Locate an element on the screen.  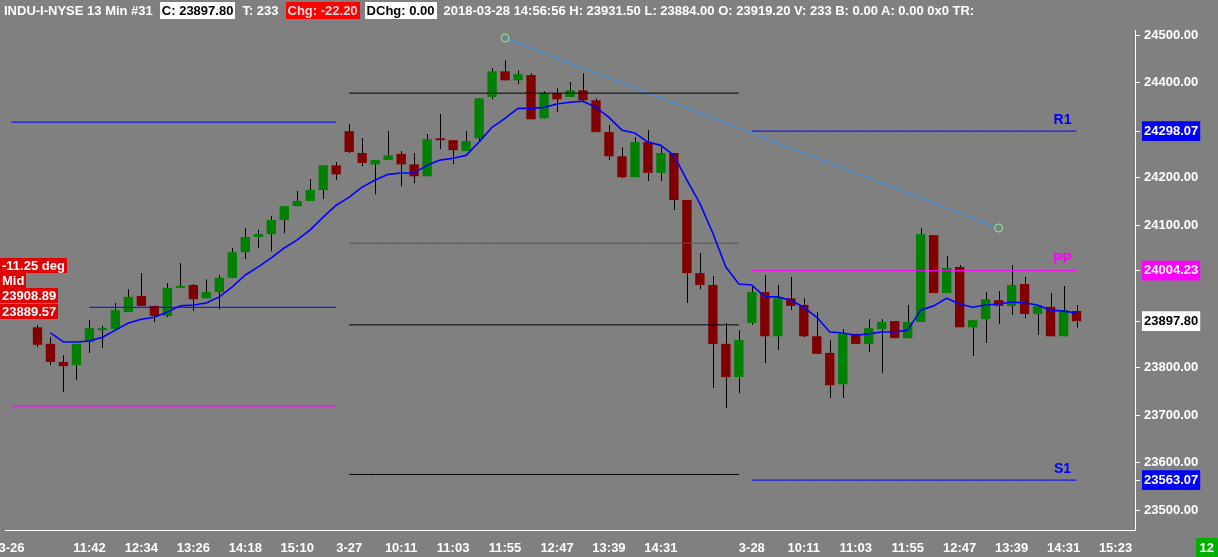
y-tick-label: 23600.00 is located at coordinates (1171, 462).